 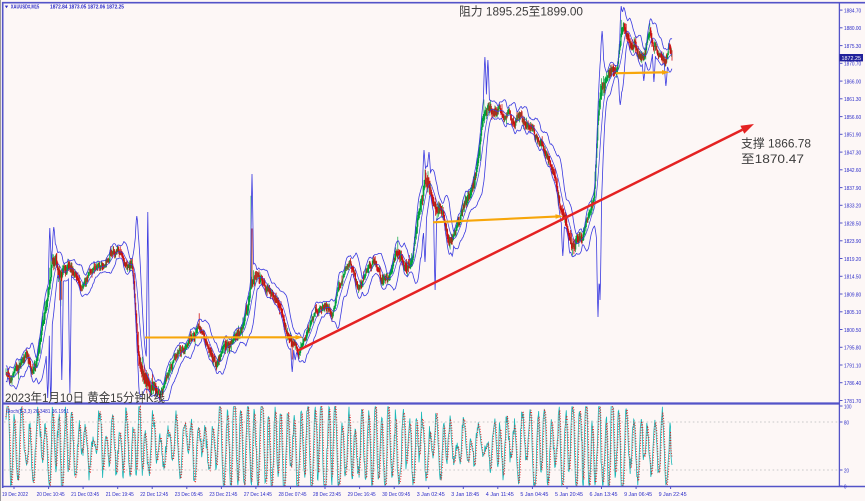 I want to click on svg-text: 1823.90, so click(x=852, y=242).